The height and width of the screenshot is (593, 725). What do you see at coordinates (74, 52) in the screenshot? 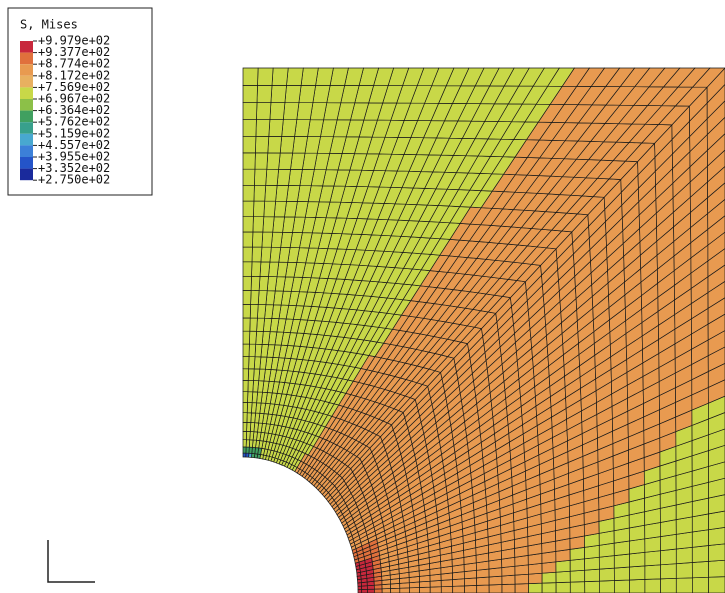
I see `legend-label: +9.377e+02` at bounding box center [74, 52].